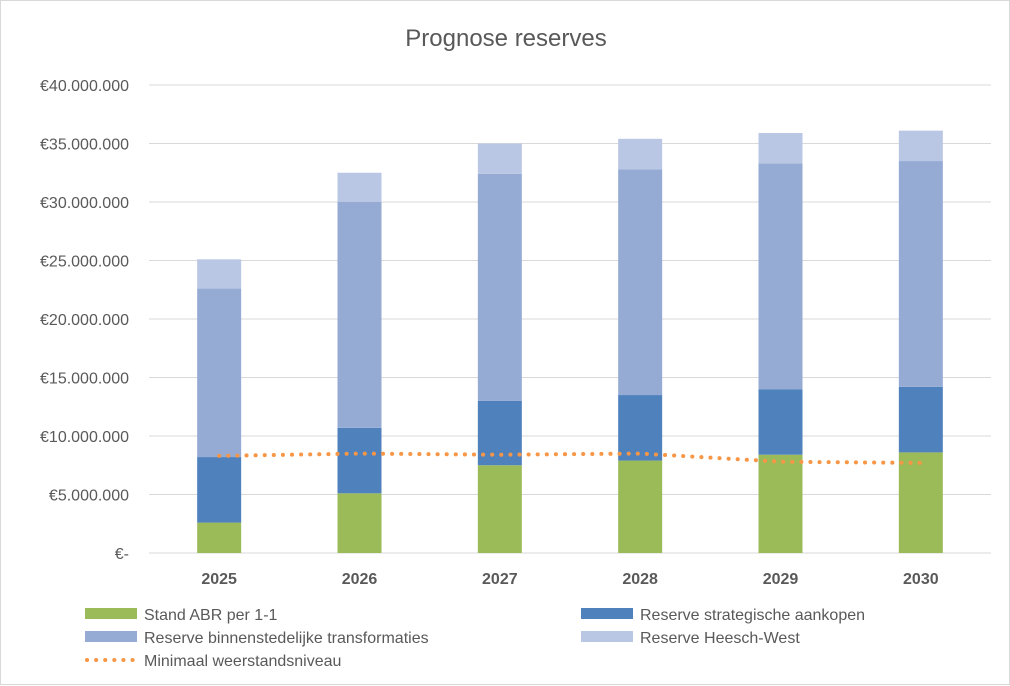 This screenshot has height=686, width=1010. Describe the element at coordinates (219, 273) in the screenshot. I see `bar-segment-4-2025` at that location.